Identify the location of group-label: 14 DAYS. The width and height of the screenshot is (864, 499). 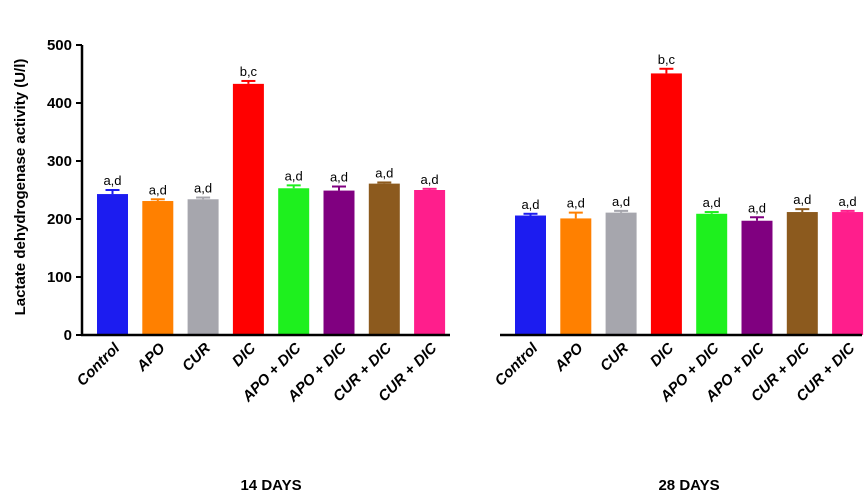
(270, 485).